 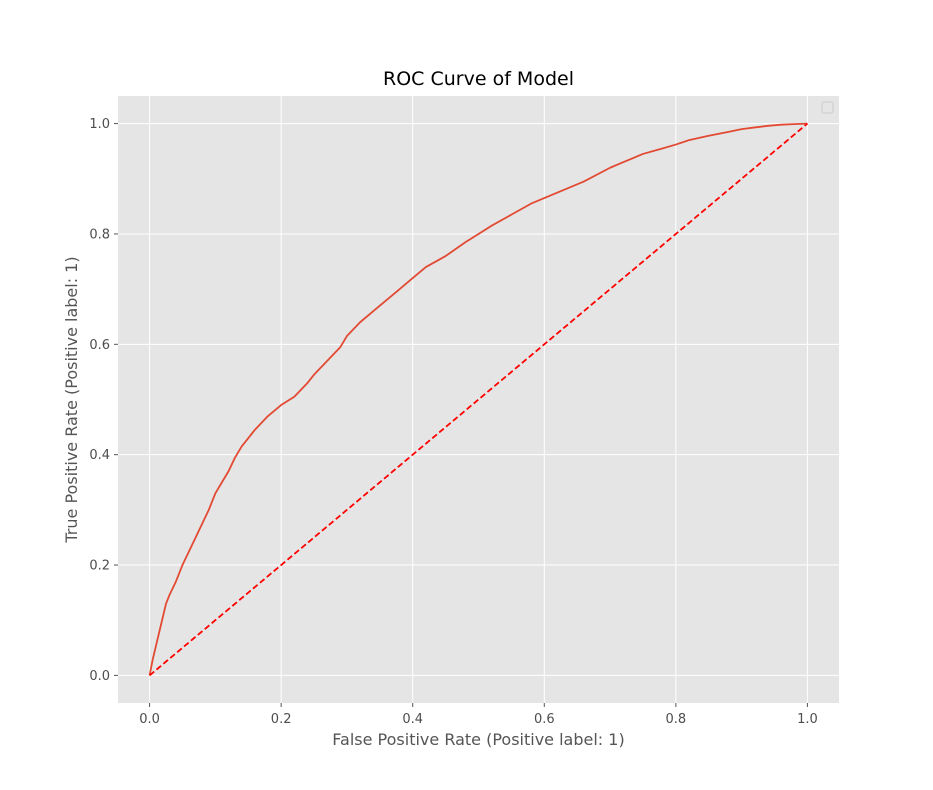 I want to click on y-tick-label: 1.0, so click(x=99, y=124).